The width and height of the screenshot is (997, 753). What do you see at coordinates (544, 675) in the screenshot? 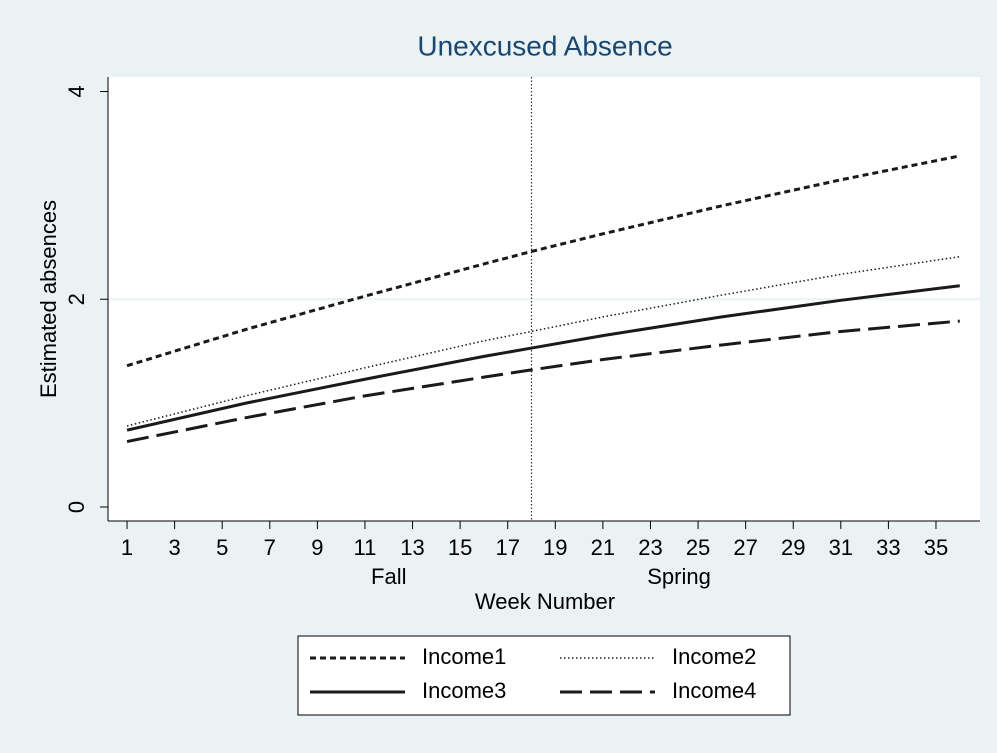
I see `legend-box` at bounding box center [544, 675].